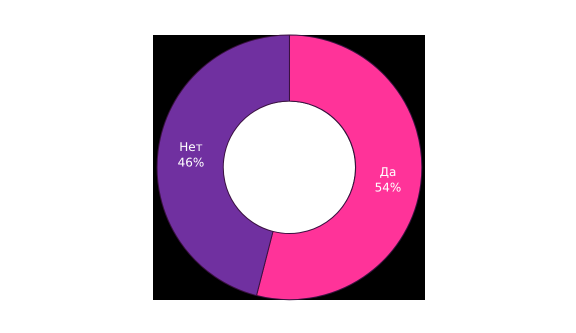 The width and height of the screenshot is (576, 333). Describe the element at coordinates (388, 171) in the screenshot. I see `slice-label: Да` at that location.